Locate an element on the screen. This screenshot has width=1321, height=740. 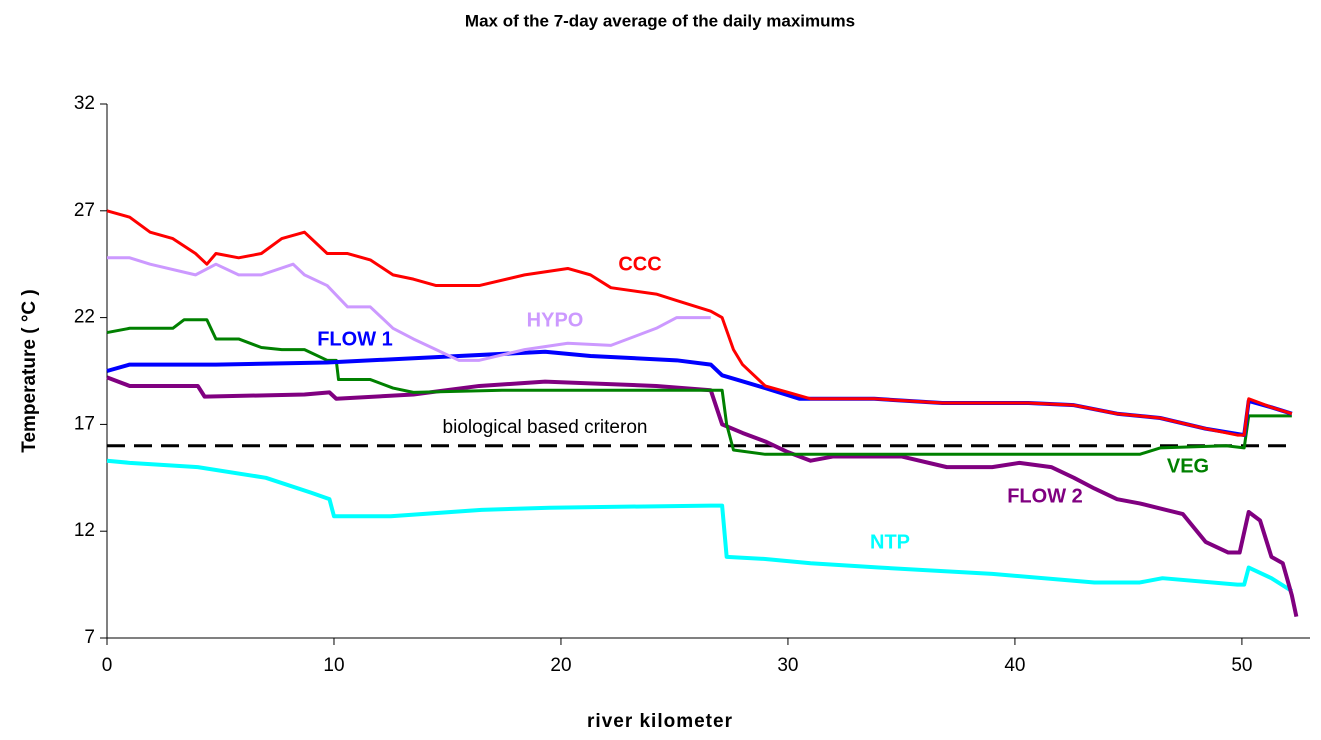
series-label: HYPO is located at coordinates (555, 320).